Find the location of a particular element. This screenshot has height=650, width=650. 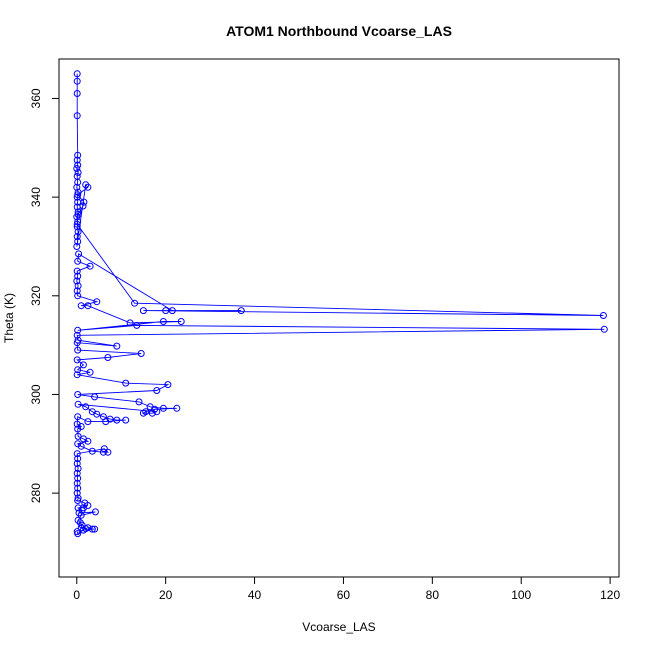

x-axis-label: Vcoarse_LAS is located at coordinates (338, 627).